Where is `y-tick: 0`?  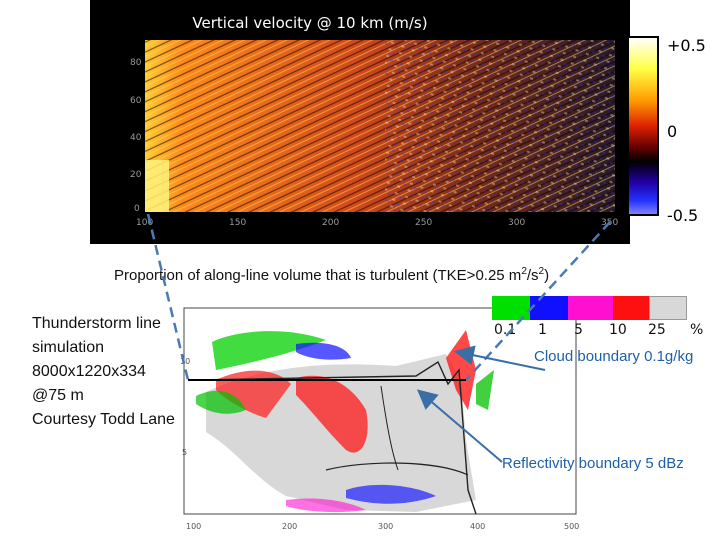
y-tick: 0 is located at coordinates (137, 209).